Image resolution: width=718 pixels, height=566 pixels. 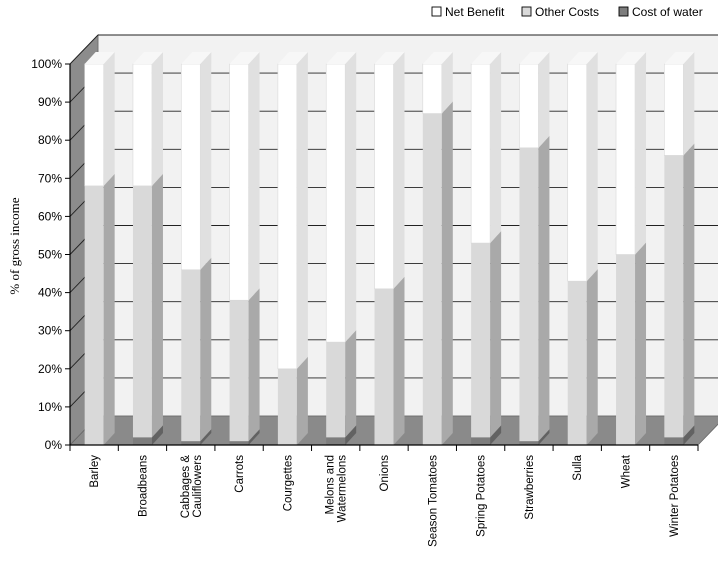 I want to click on y-tick-label: 20%, so click(x=50, y=369).